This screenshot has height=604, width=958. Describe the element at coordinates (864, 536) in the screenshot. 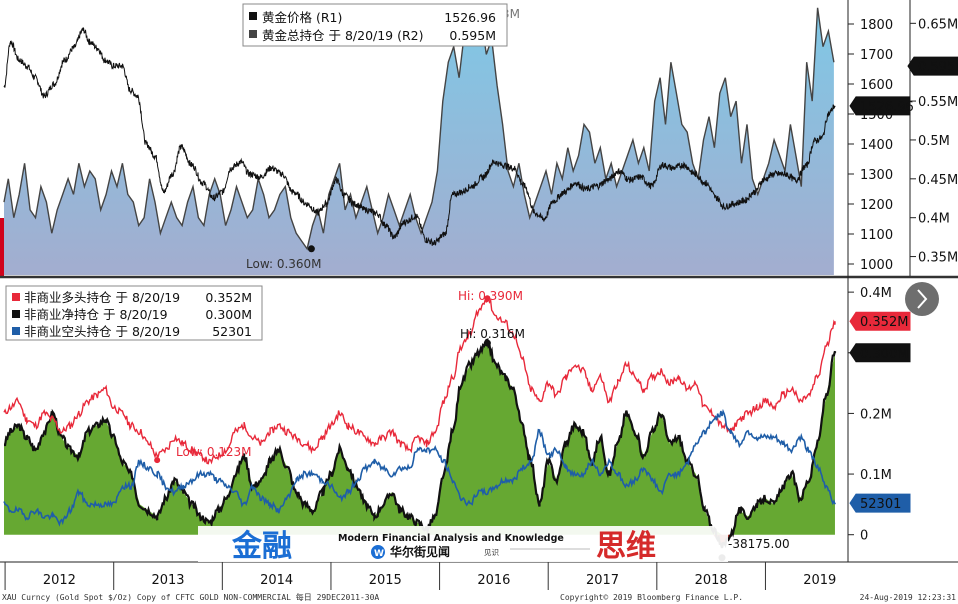

I see `bottom-y-tick-label: 0` at that location.